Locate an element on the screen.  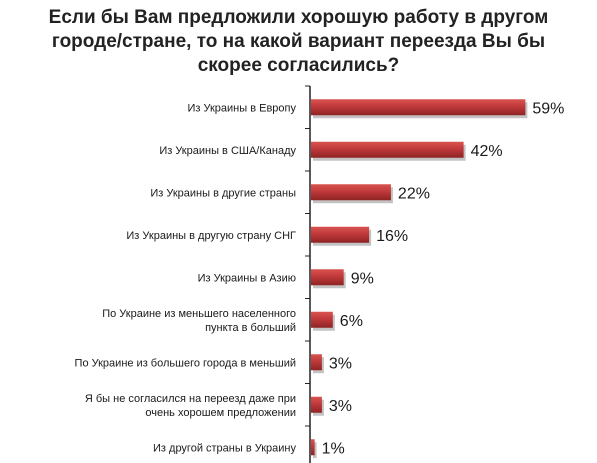
chart-title-line-3: скорее согласились? is located at coordinates (298, 65).